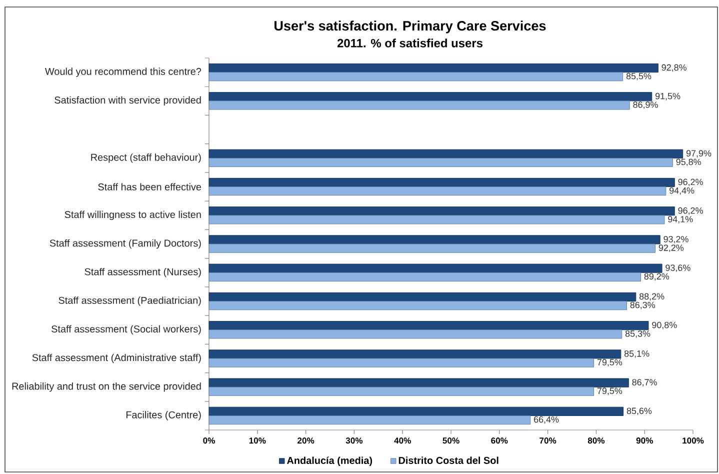 The image size is (719, 474). Describe the element at coordinates (409, 43) in the screenshot. I see `chart-subtitle: 2011. % of satisfied users` at that location.